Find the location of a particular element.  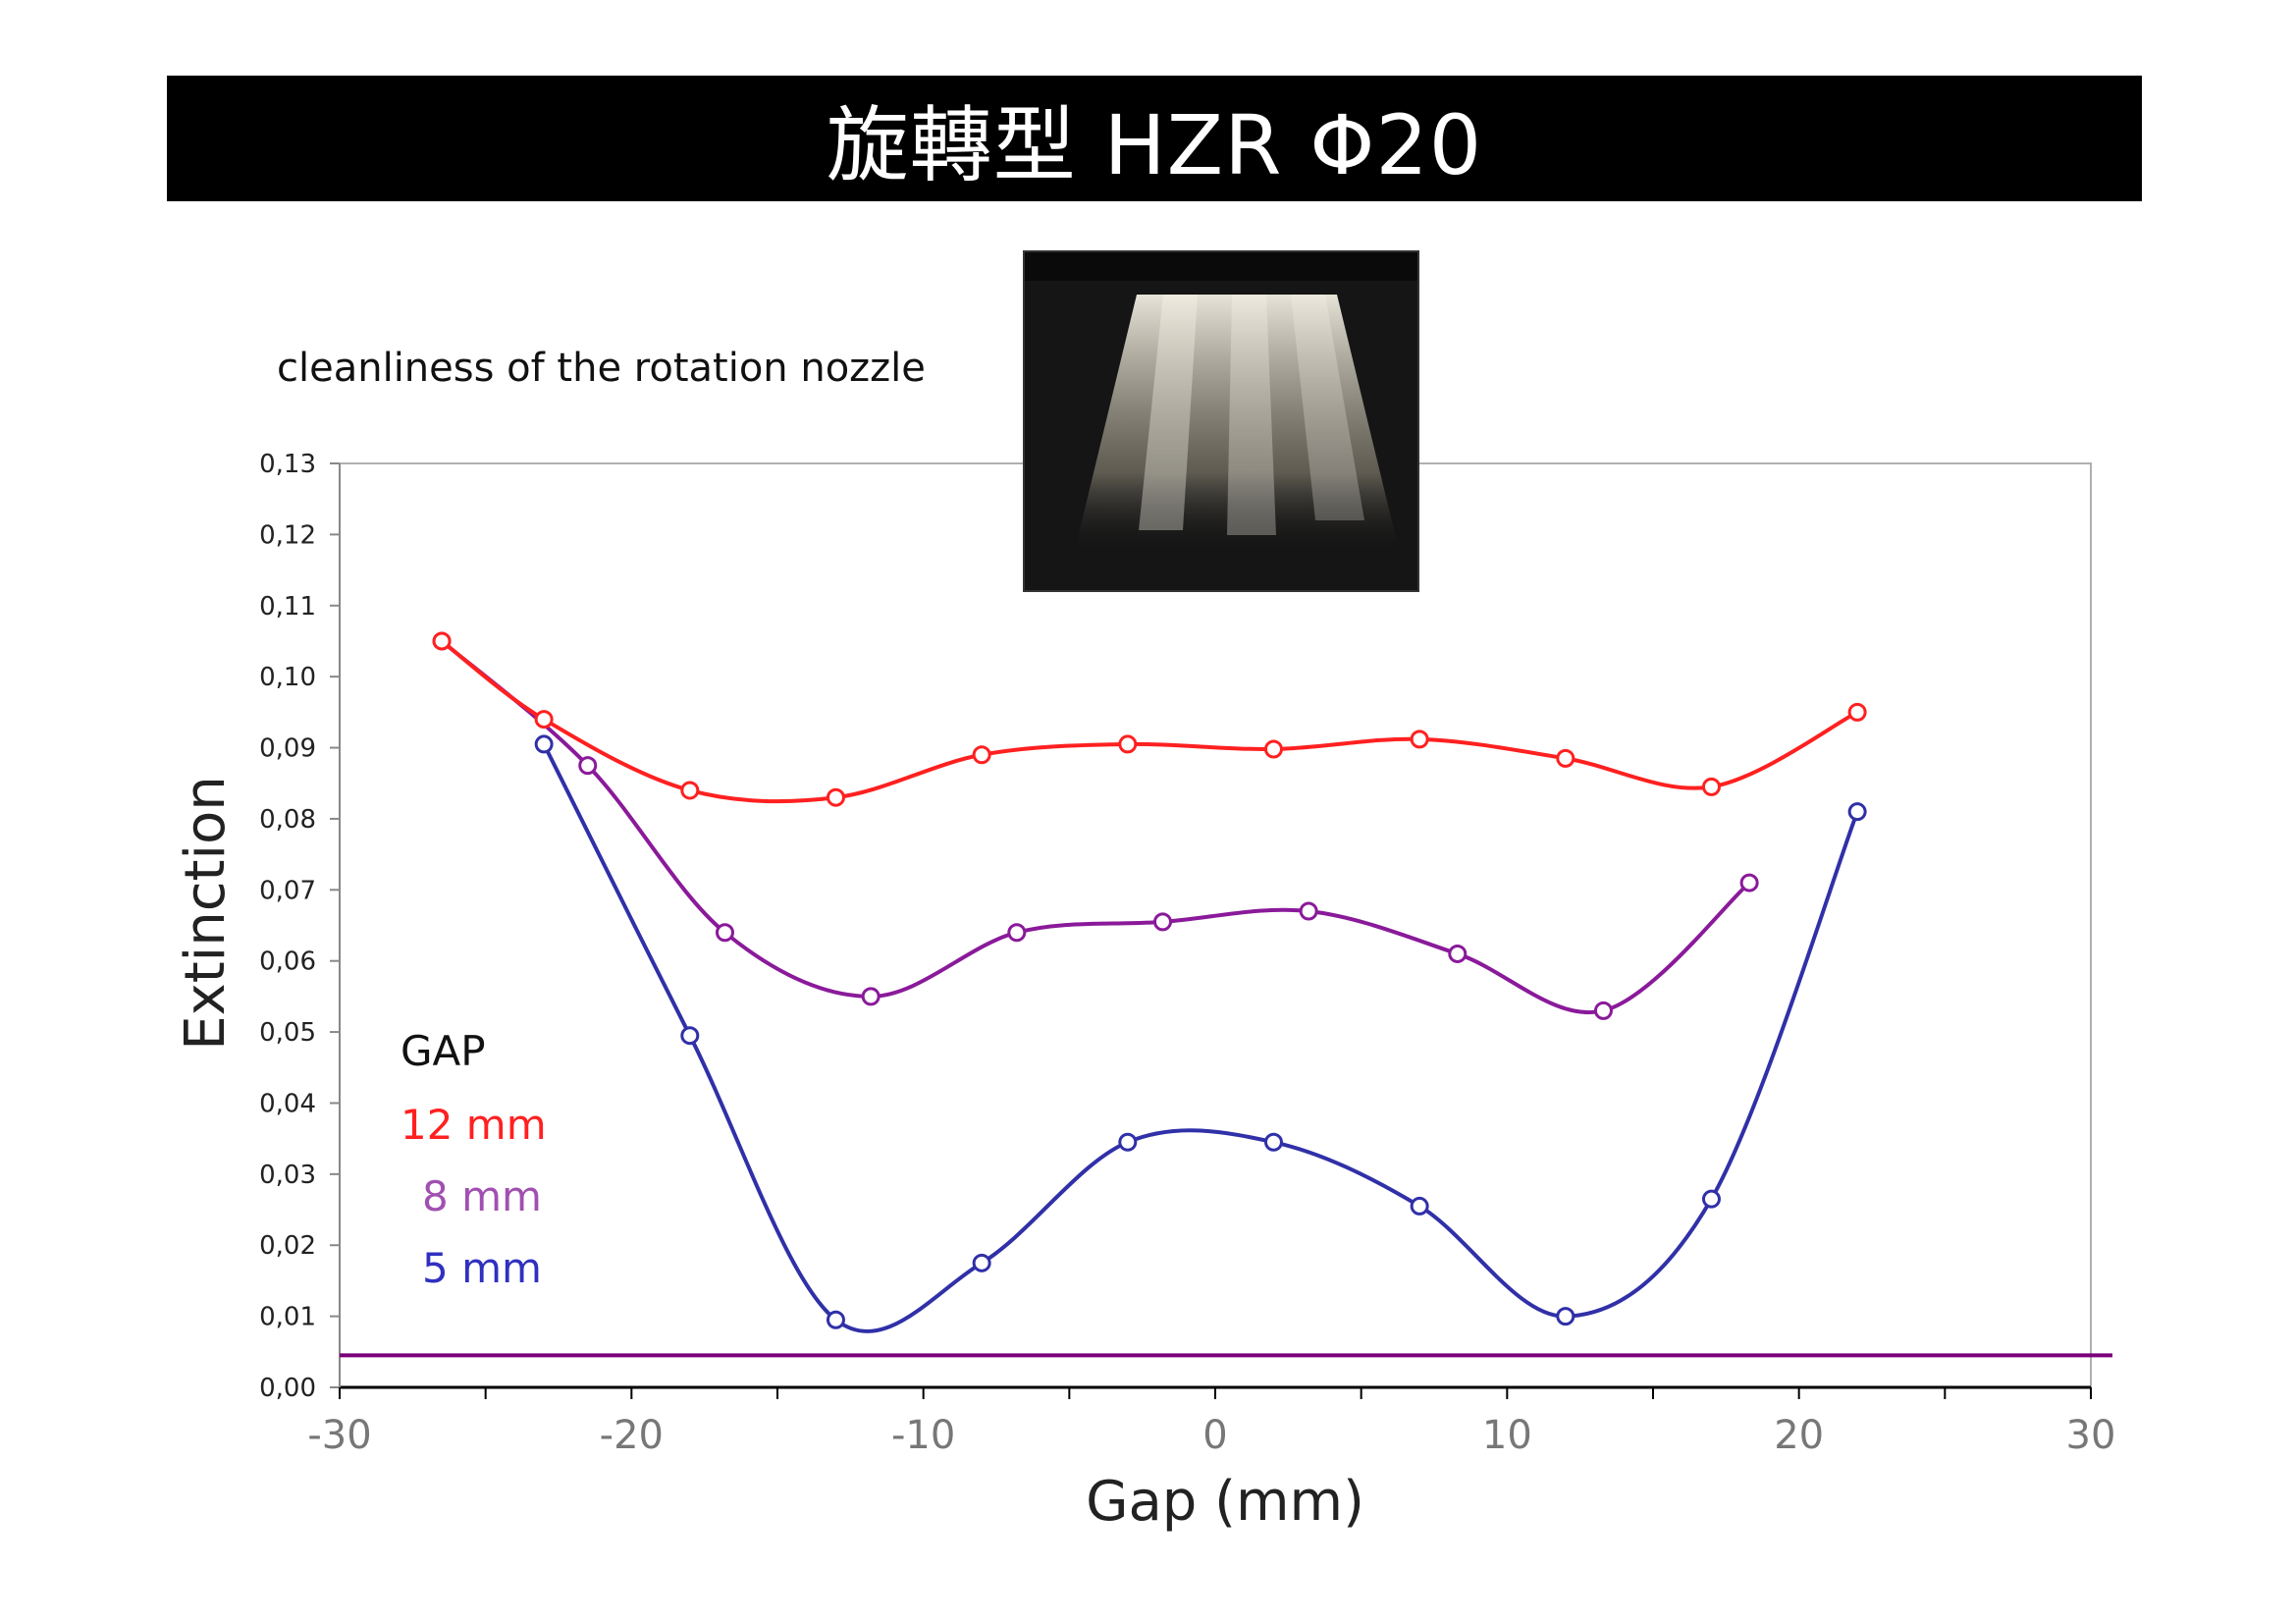

y-tick-label: 0,12 is located at coordinates (287, 535).